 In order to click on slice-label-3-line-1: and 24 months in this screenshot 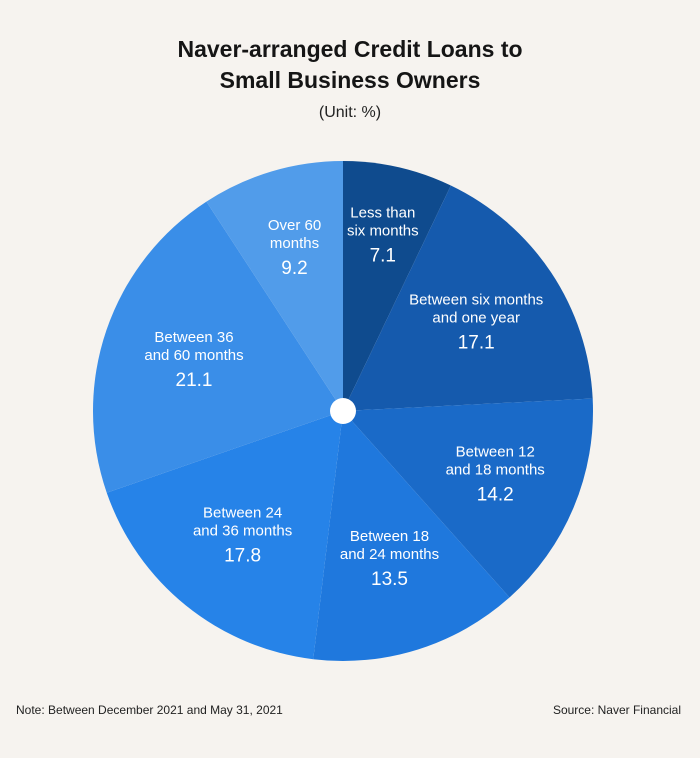, I will do `click(389, 554)`.